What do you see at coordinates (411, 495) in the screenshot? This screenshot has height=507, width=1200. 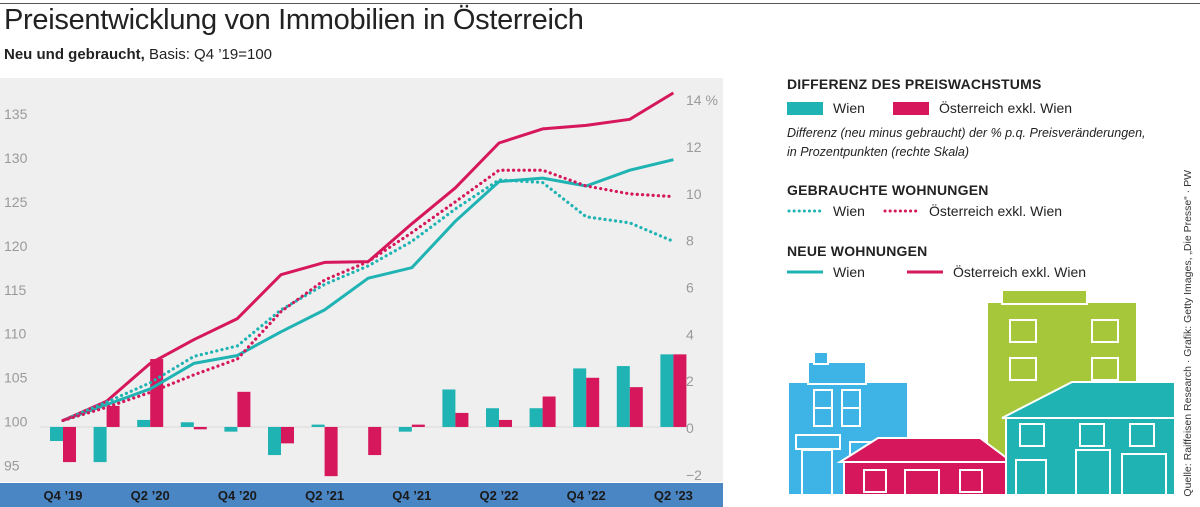 I see `x-tick-label: Q4 ’21` at bounding box center [411, 495].